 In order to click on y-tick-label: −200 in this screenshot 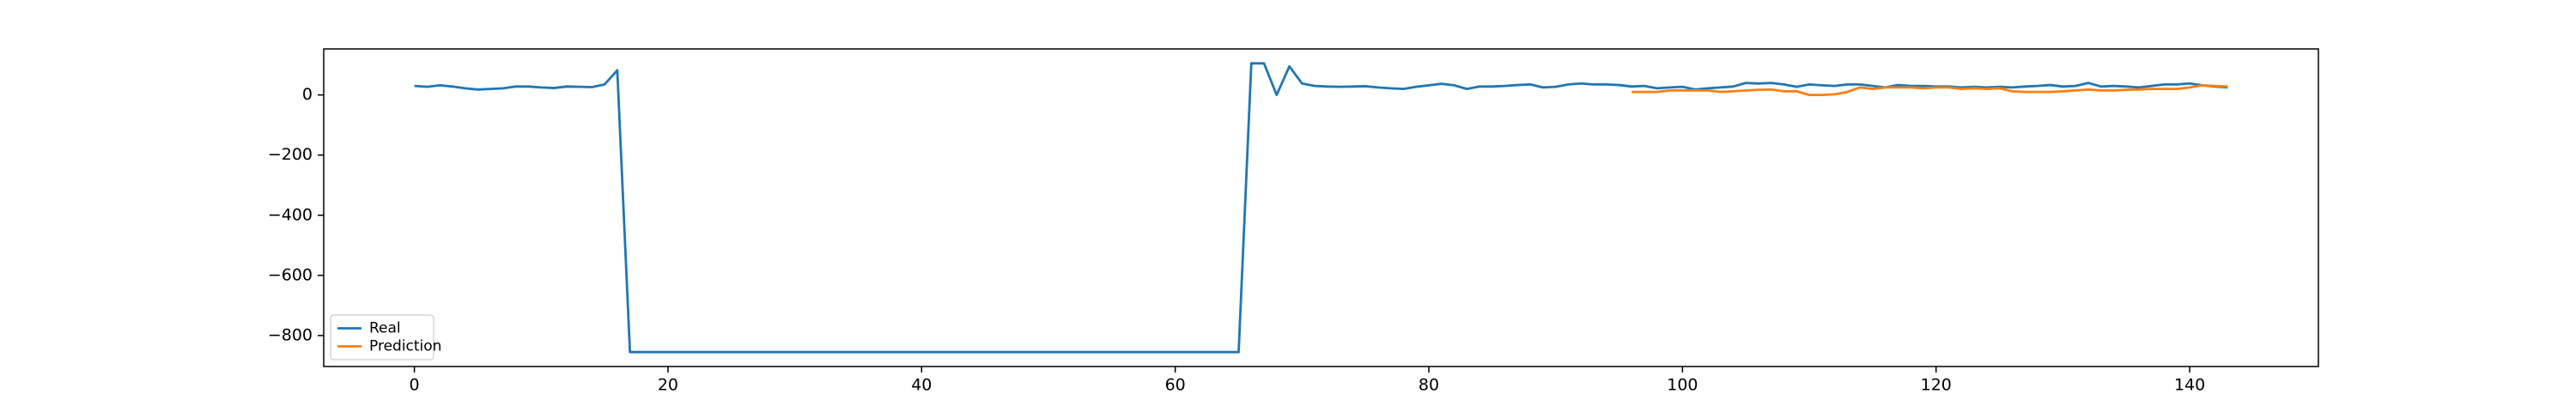, I will do `click(291, 154)`.